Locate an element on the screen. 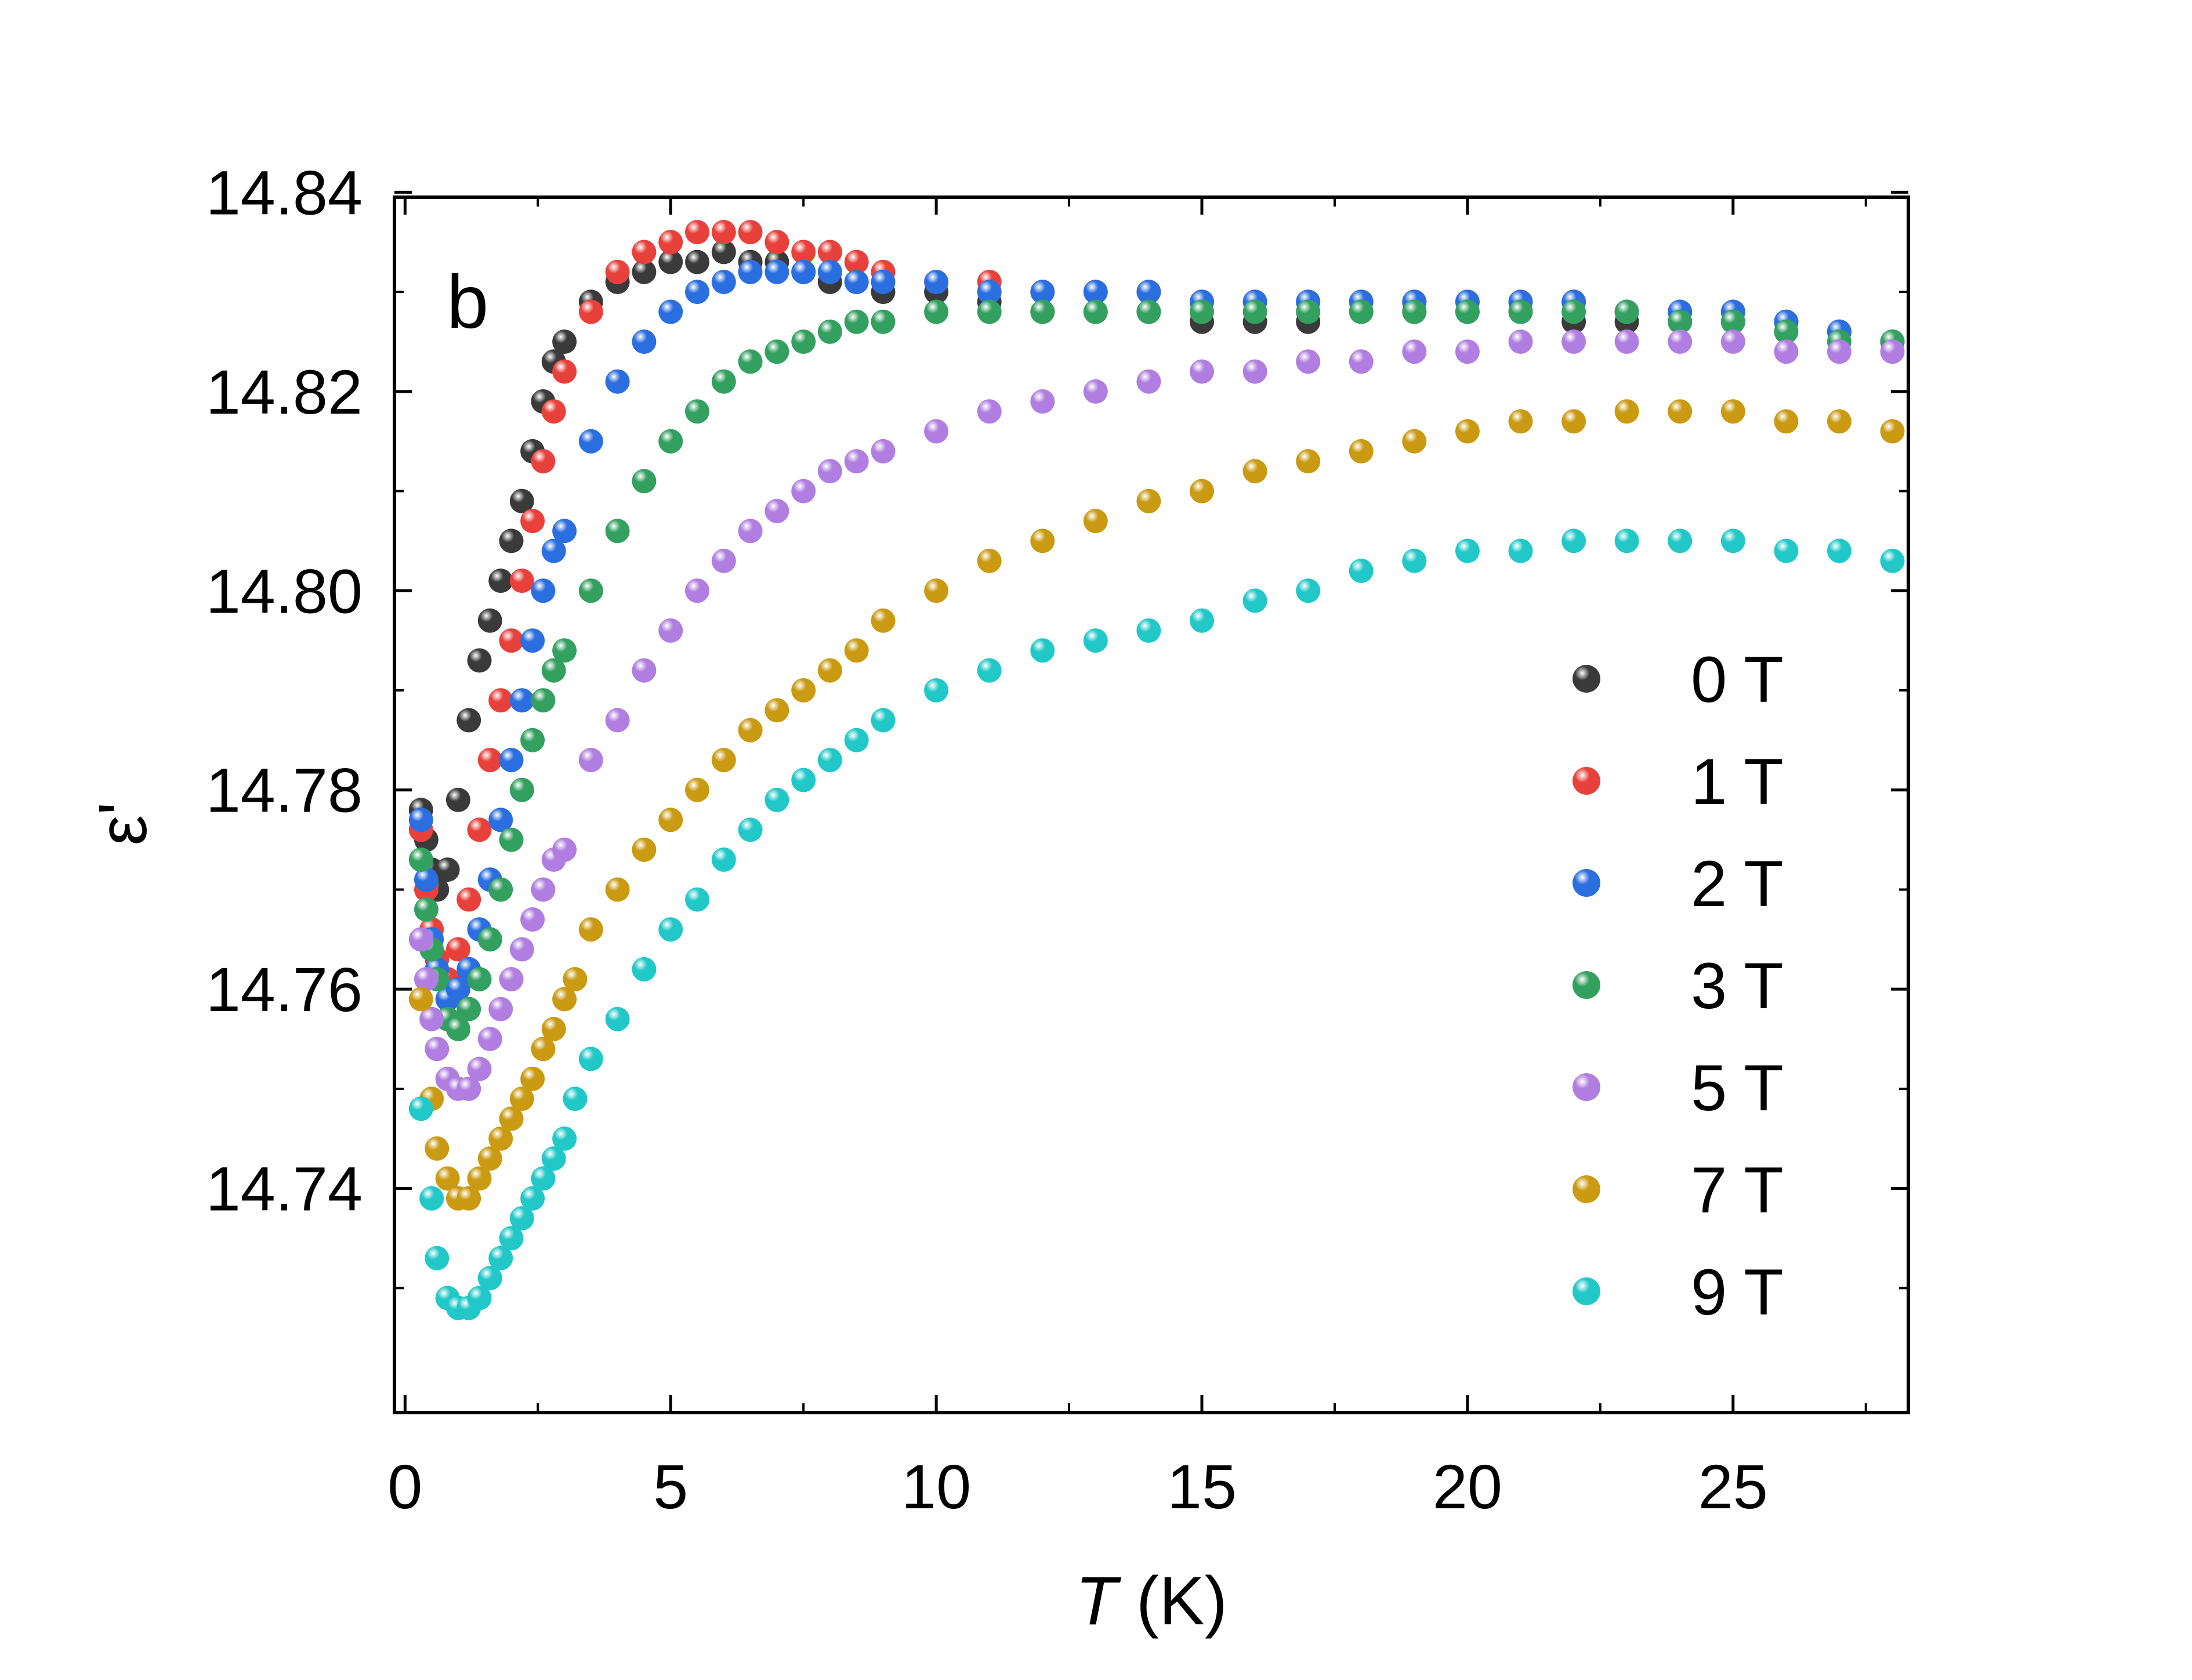 The height and width of the screenshot is (1680, 2192). y-axis-label: ε' is located at coordinates (123, 823).